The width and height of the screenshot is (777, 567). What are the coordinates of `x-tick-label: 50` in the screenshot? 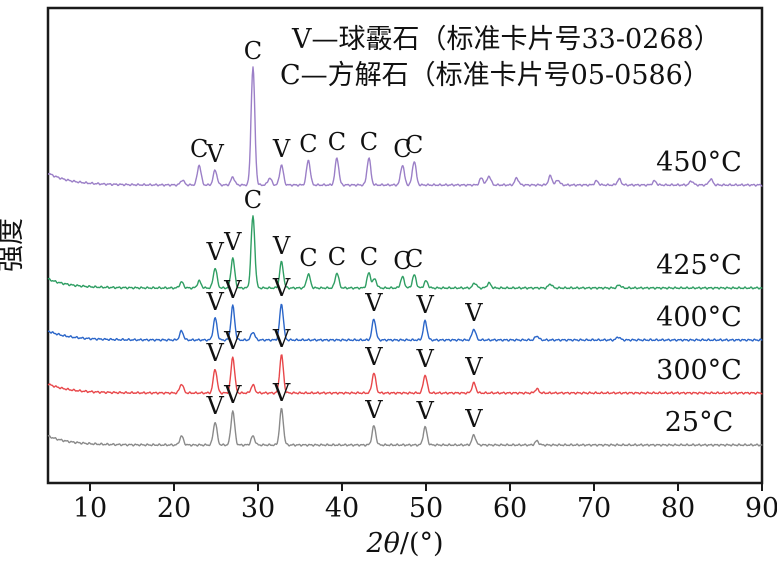 It's located at (426, 508).